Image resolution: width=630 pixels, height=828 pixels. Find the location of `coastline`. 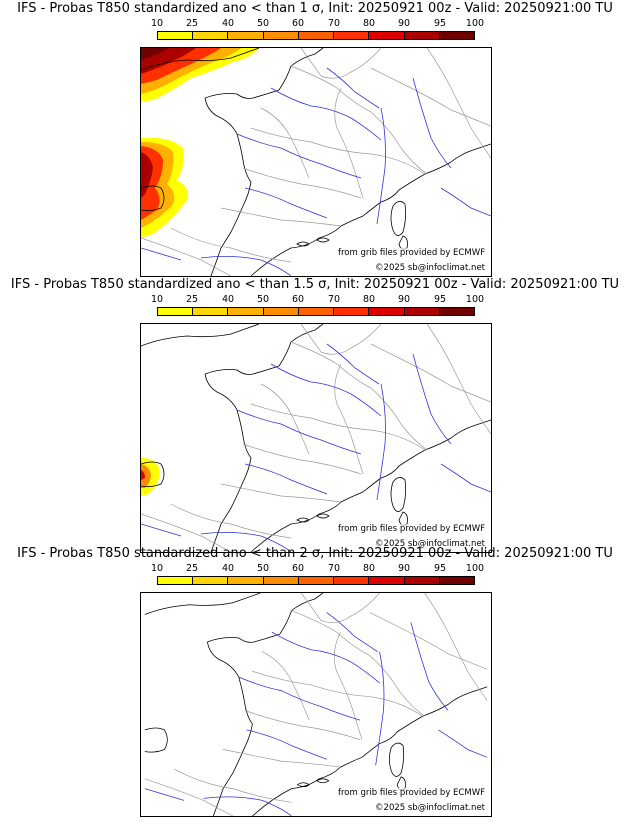

coastline is located at coordinates (316, 704).